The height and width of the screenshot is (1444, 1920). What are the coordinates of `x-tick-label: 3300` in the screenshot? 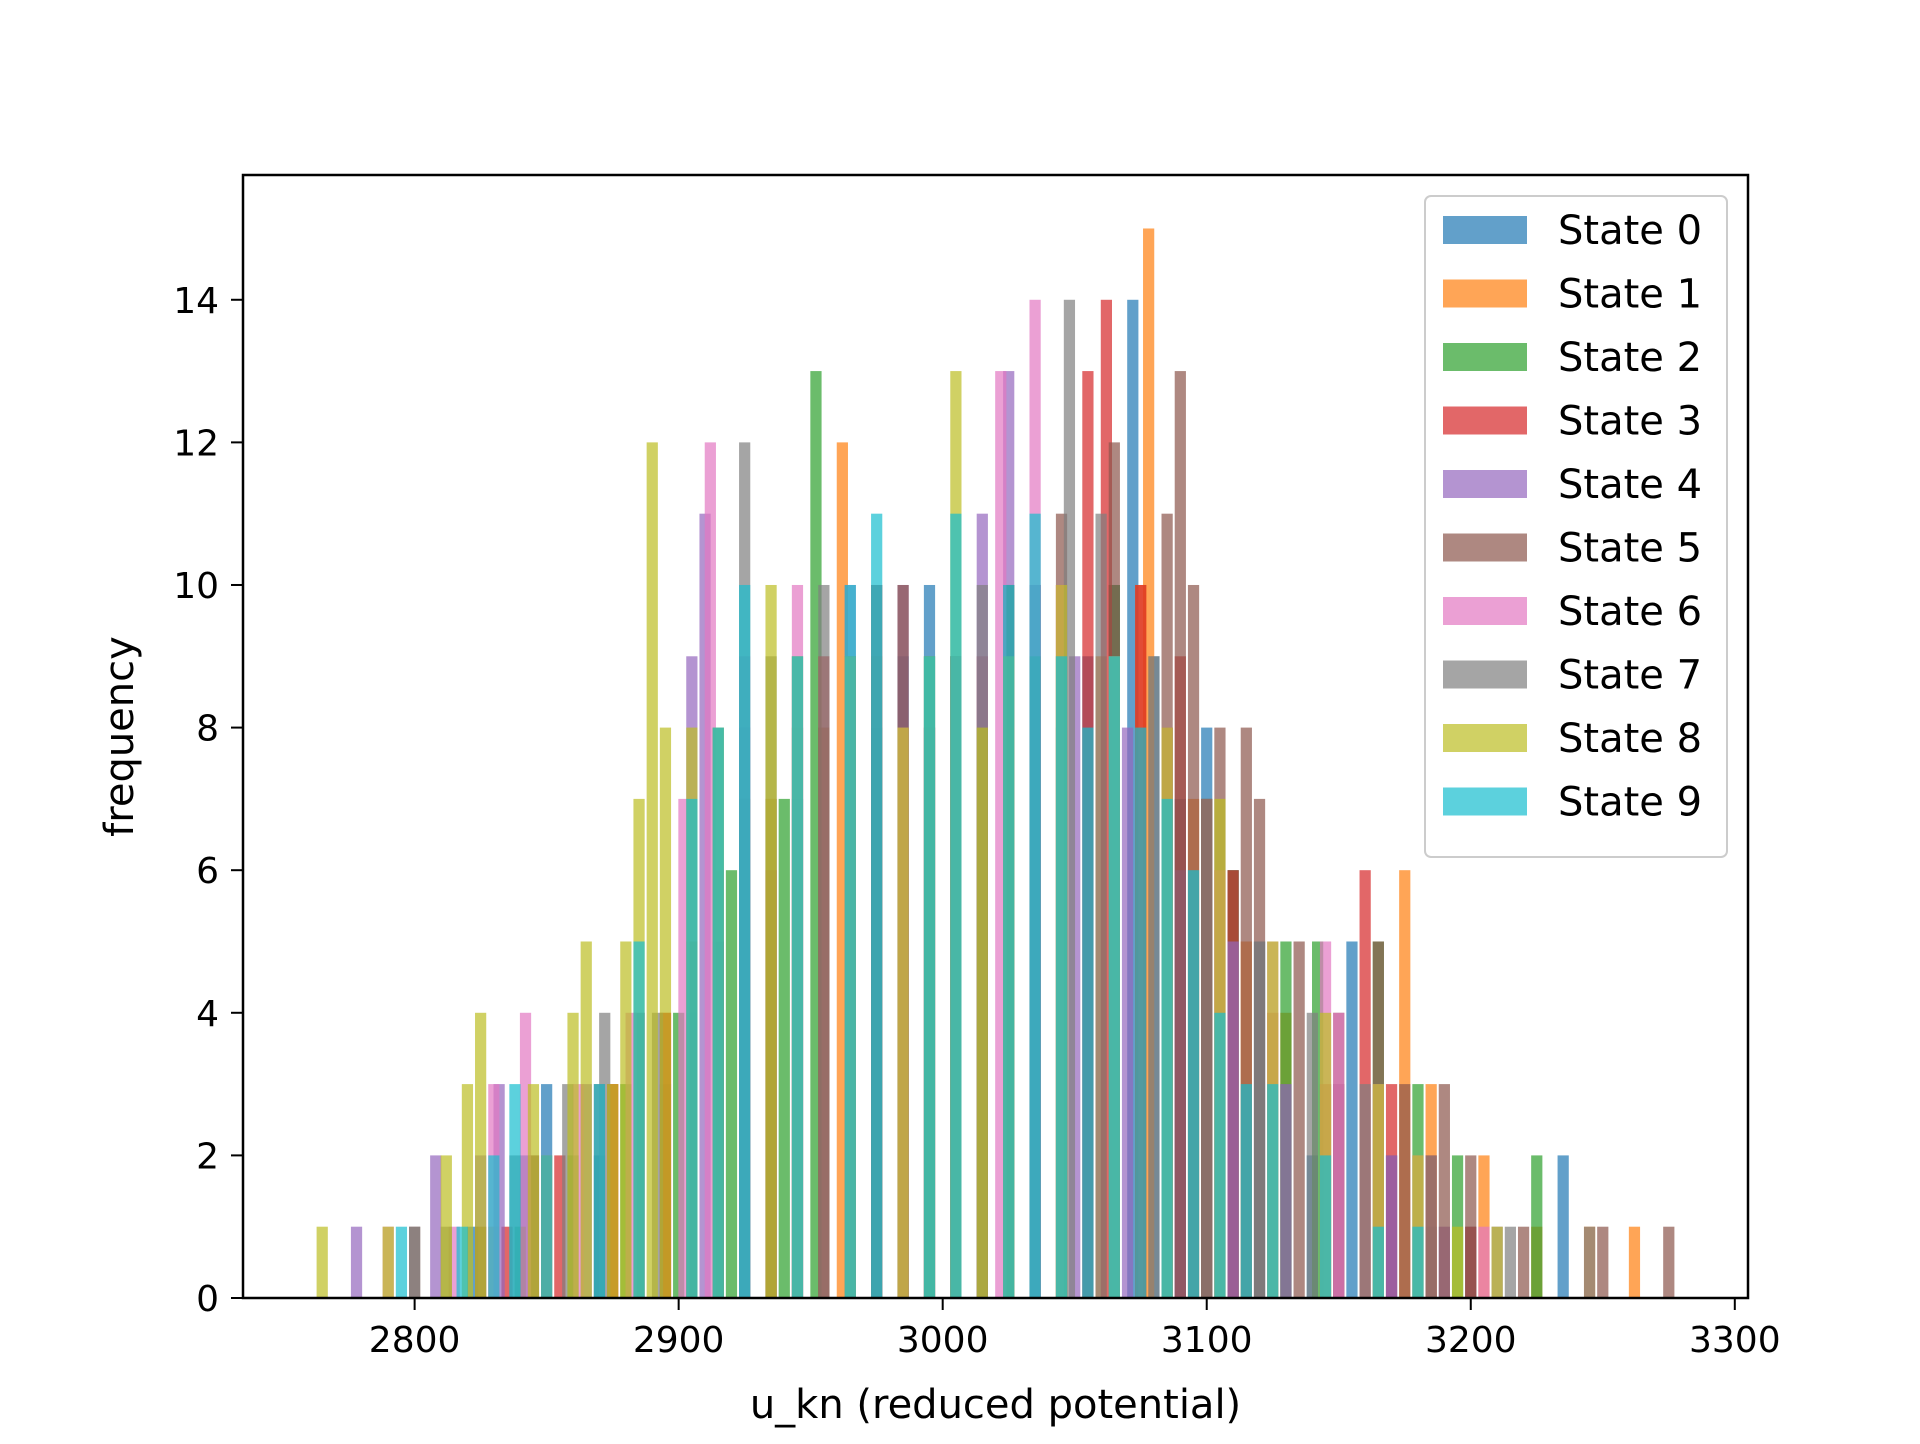 It's located at (1735, 1340).